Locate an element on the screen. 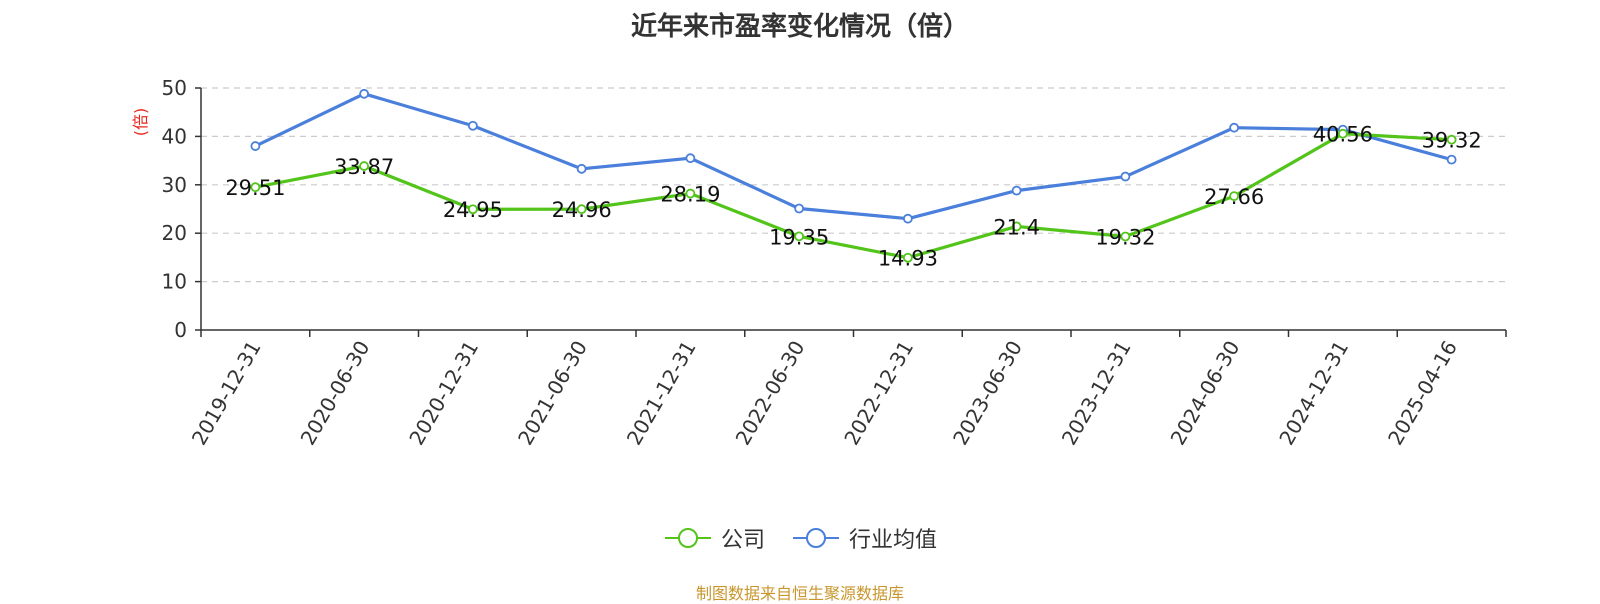  data-label: 33.87 is located at coordinates (364, 167).